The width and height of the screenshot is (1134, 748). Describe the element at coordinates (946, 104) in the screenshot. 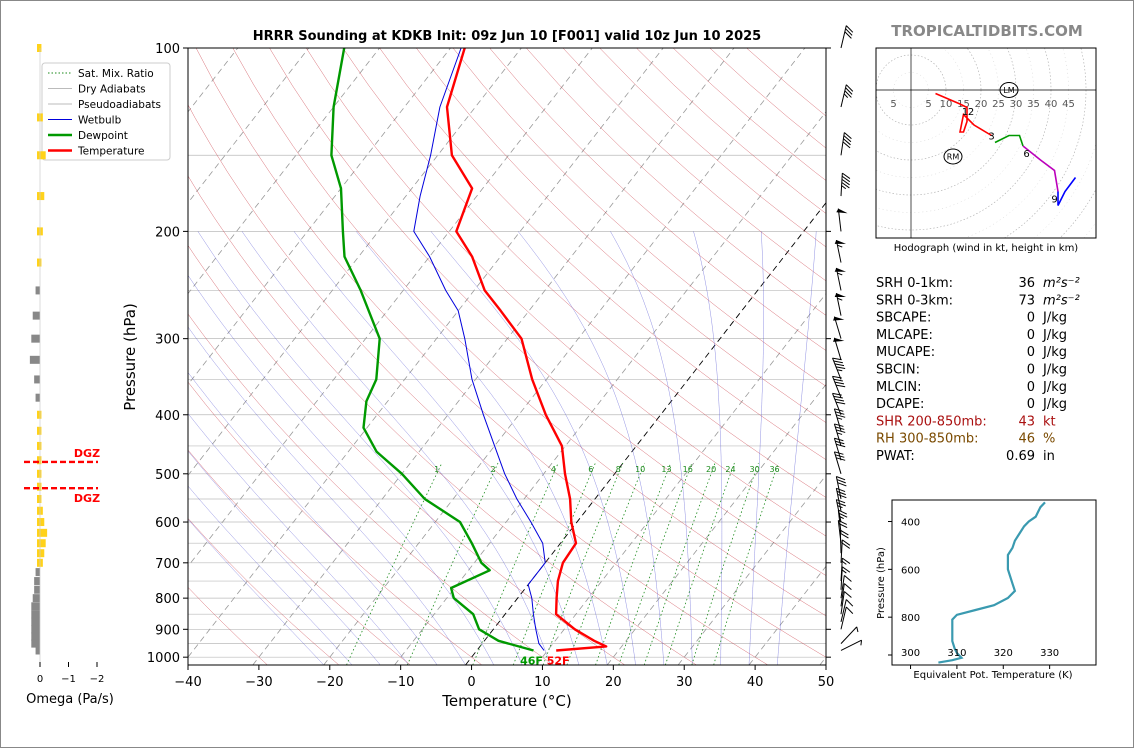

I see `hodograph-ring-label: 10` at that location.